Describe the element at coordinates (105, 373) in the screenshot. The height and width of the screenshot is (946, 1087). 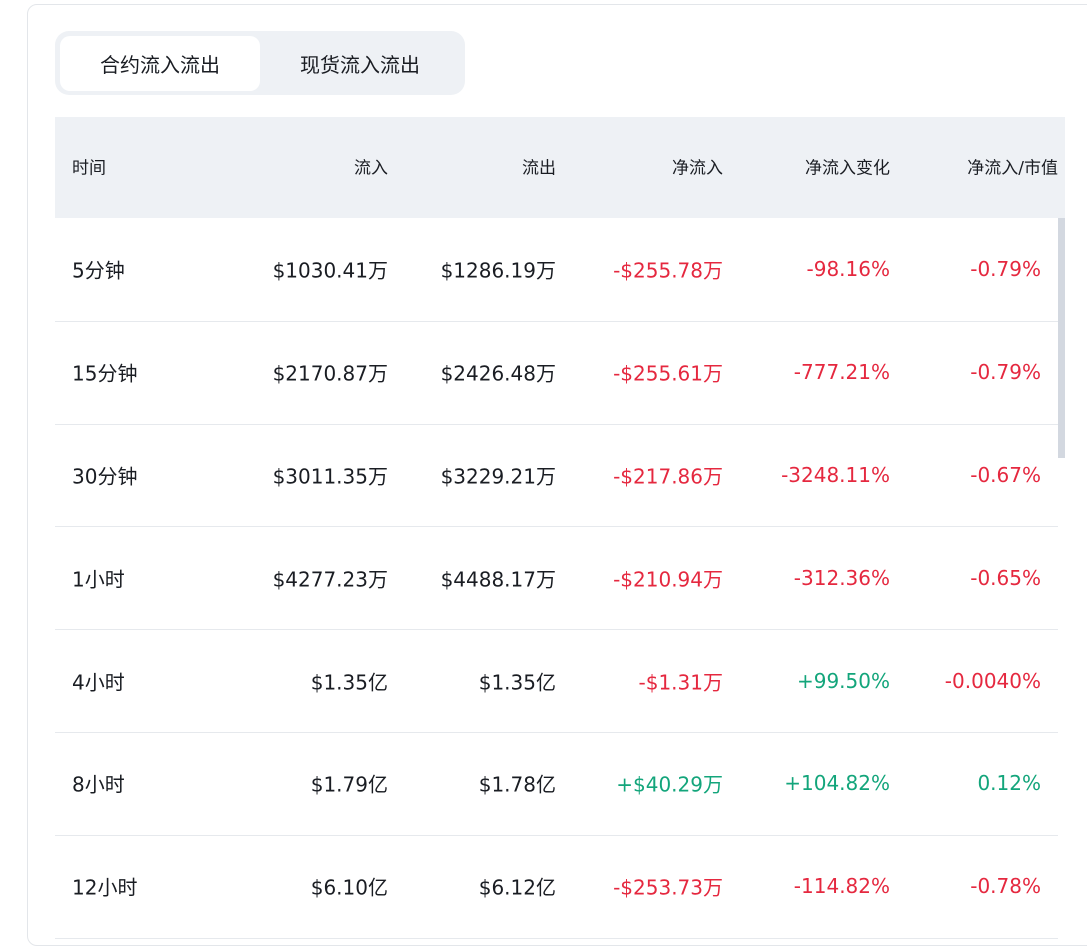
I see `table-cell: 15分钟` at that location.